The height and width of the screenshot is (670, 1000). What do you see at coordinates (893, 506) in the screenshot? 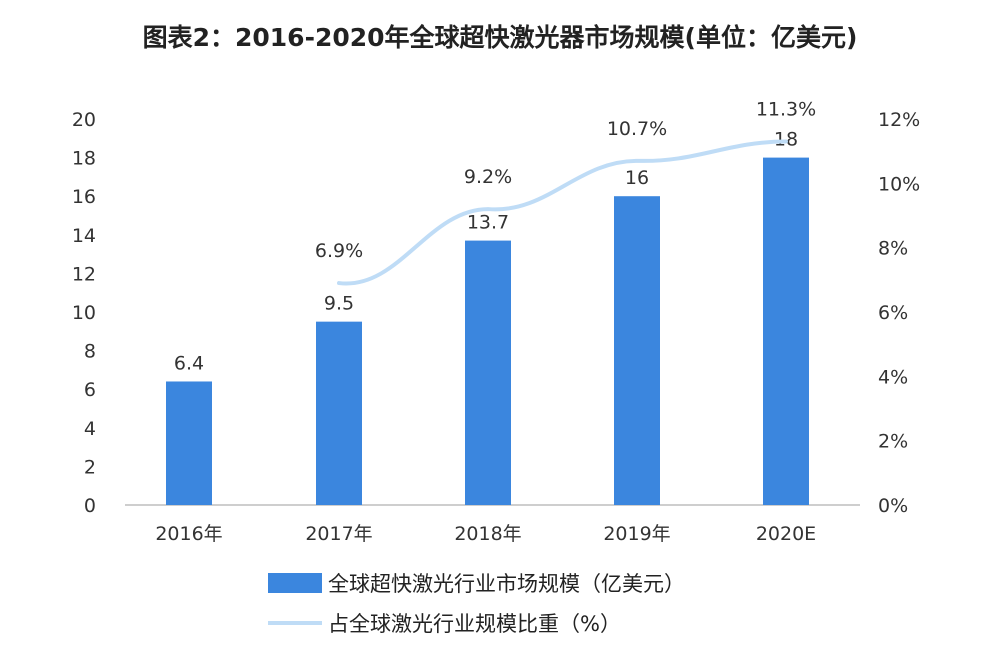
I see `y-tick-right-label: 0%` at bounding box center [893, 506].